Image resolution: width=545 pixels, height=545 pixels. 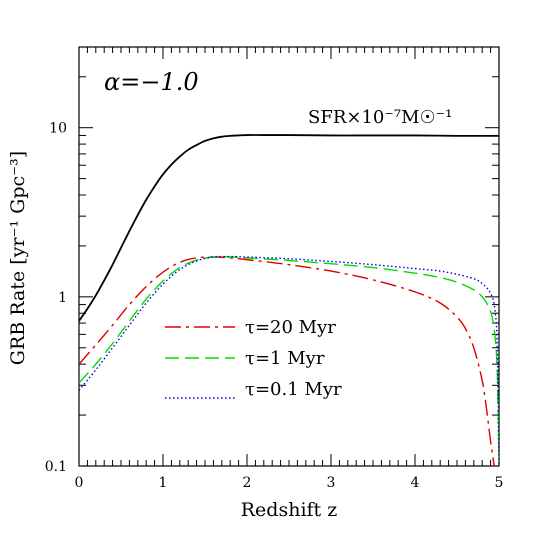 What do you see at coordinates (415, 483) in the screenshot?
I see `x-tick-label: 4` at bounding box center [415, 483].